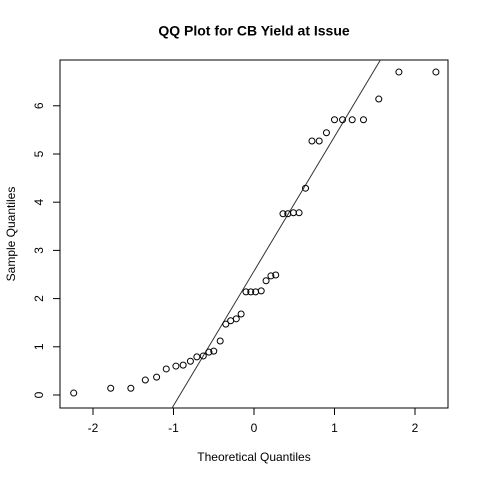 This screenshot has width=480, height=480. What do you see at coordinates (39, 202) in the screenshot?
I see `y-tick-label: 4` at bounding box center [39, 202].